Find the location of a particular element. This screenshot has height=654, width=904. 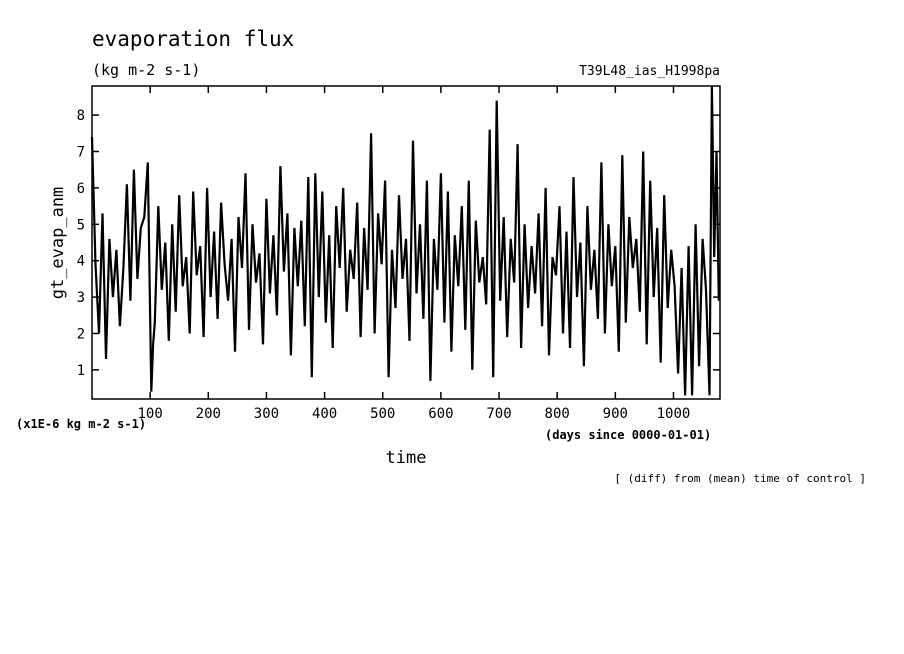

x-tick-label: 300 is located at coordinates (266, 414).